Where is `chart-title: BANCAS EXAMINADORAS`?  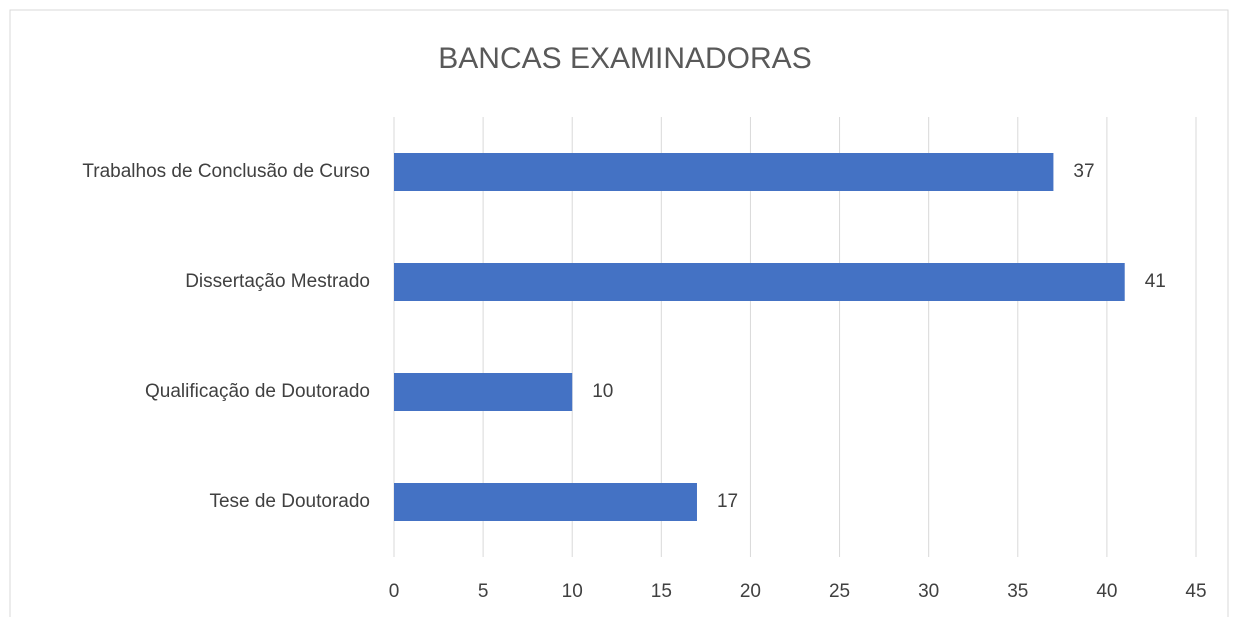
chart-title: BANCAS EXAMINADORAS is located at coordinates (624, 58).